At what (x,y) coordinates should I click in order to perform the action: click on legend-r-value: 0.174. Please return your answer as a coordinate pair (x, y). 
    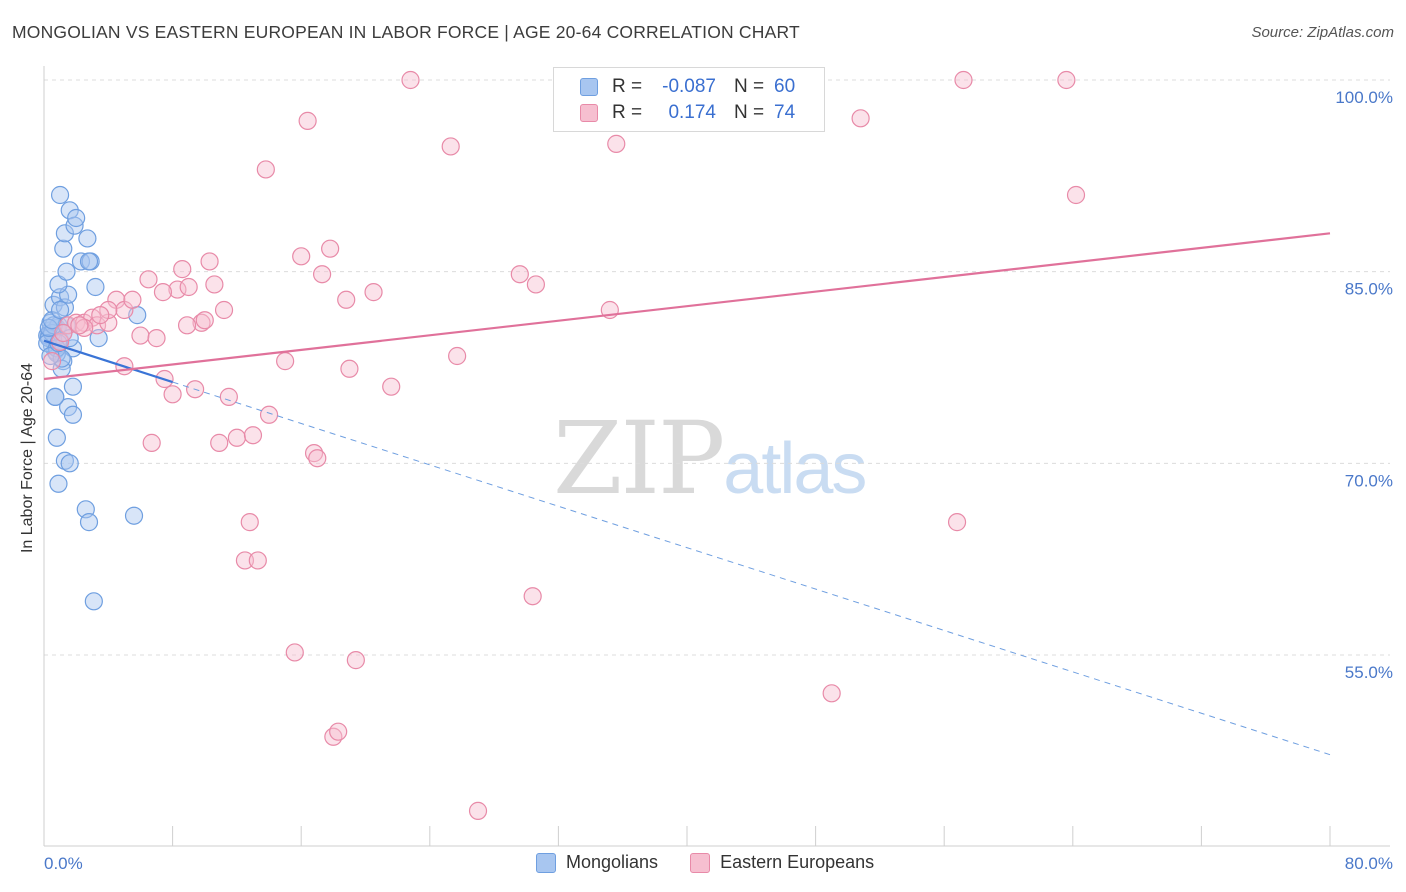
    Looking at the image, I should click on (692, 112).